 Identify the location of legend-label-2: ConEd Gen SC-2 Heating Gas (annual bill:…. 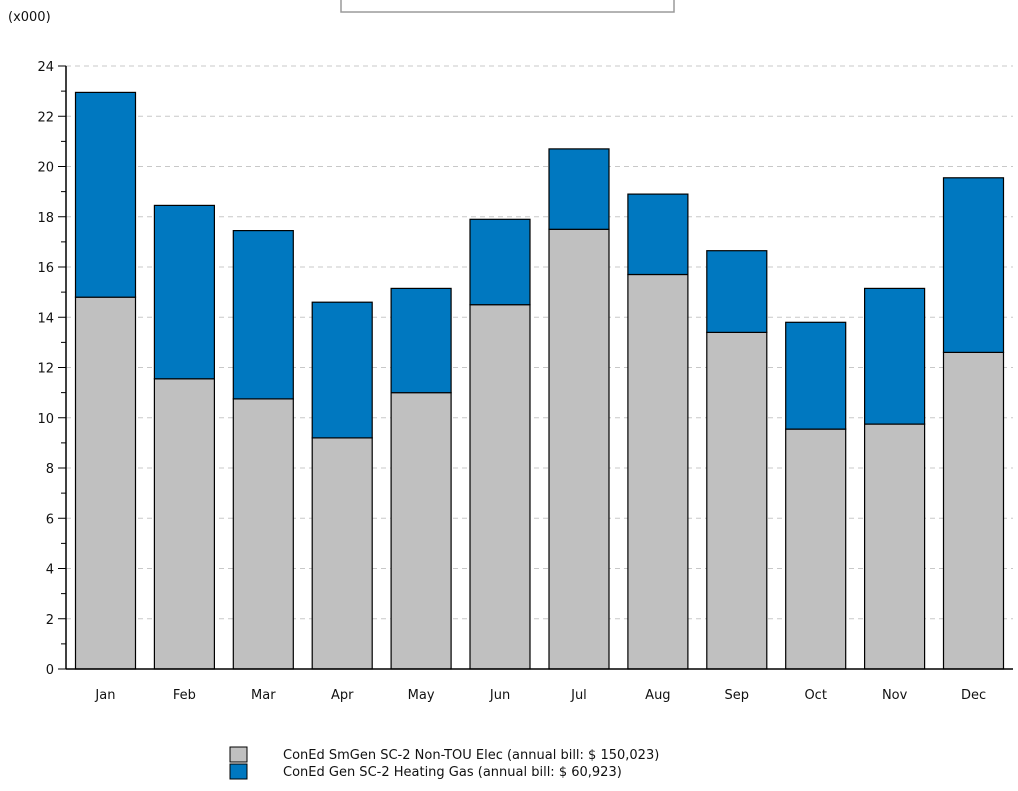
(452, 772).